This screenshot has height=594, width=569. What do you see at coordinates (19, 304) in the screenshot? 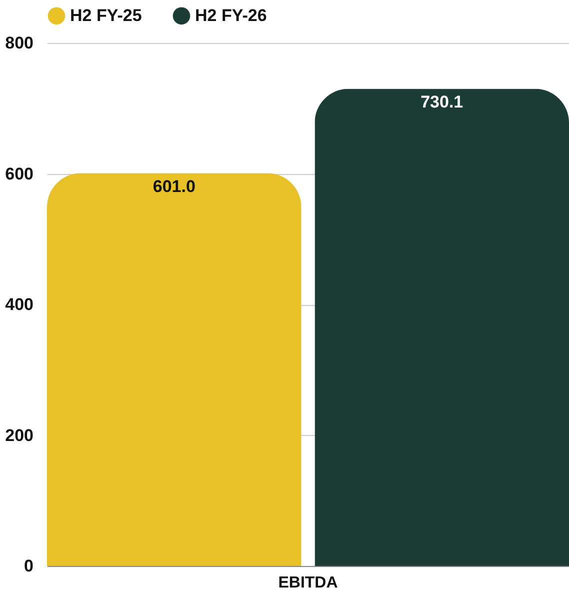
I see `y-tick-label: 400` at bounding box center [19, 304].